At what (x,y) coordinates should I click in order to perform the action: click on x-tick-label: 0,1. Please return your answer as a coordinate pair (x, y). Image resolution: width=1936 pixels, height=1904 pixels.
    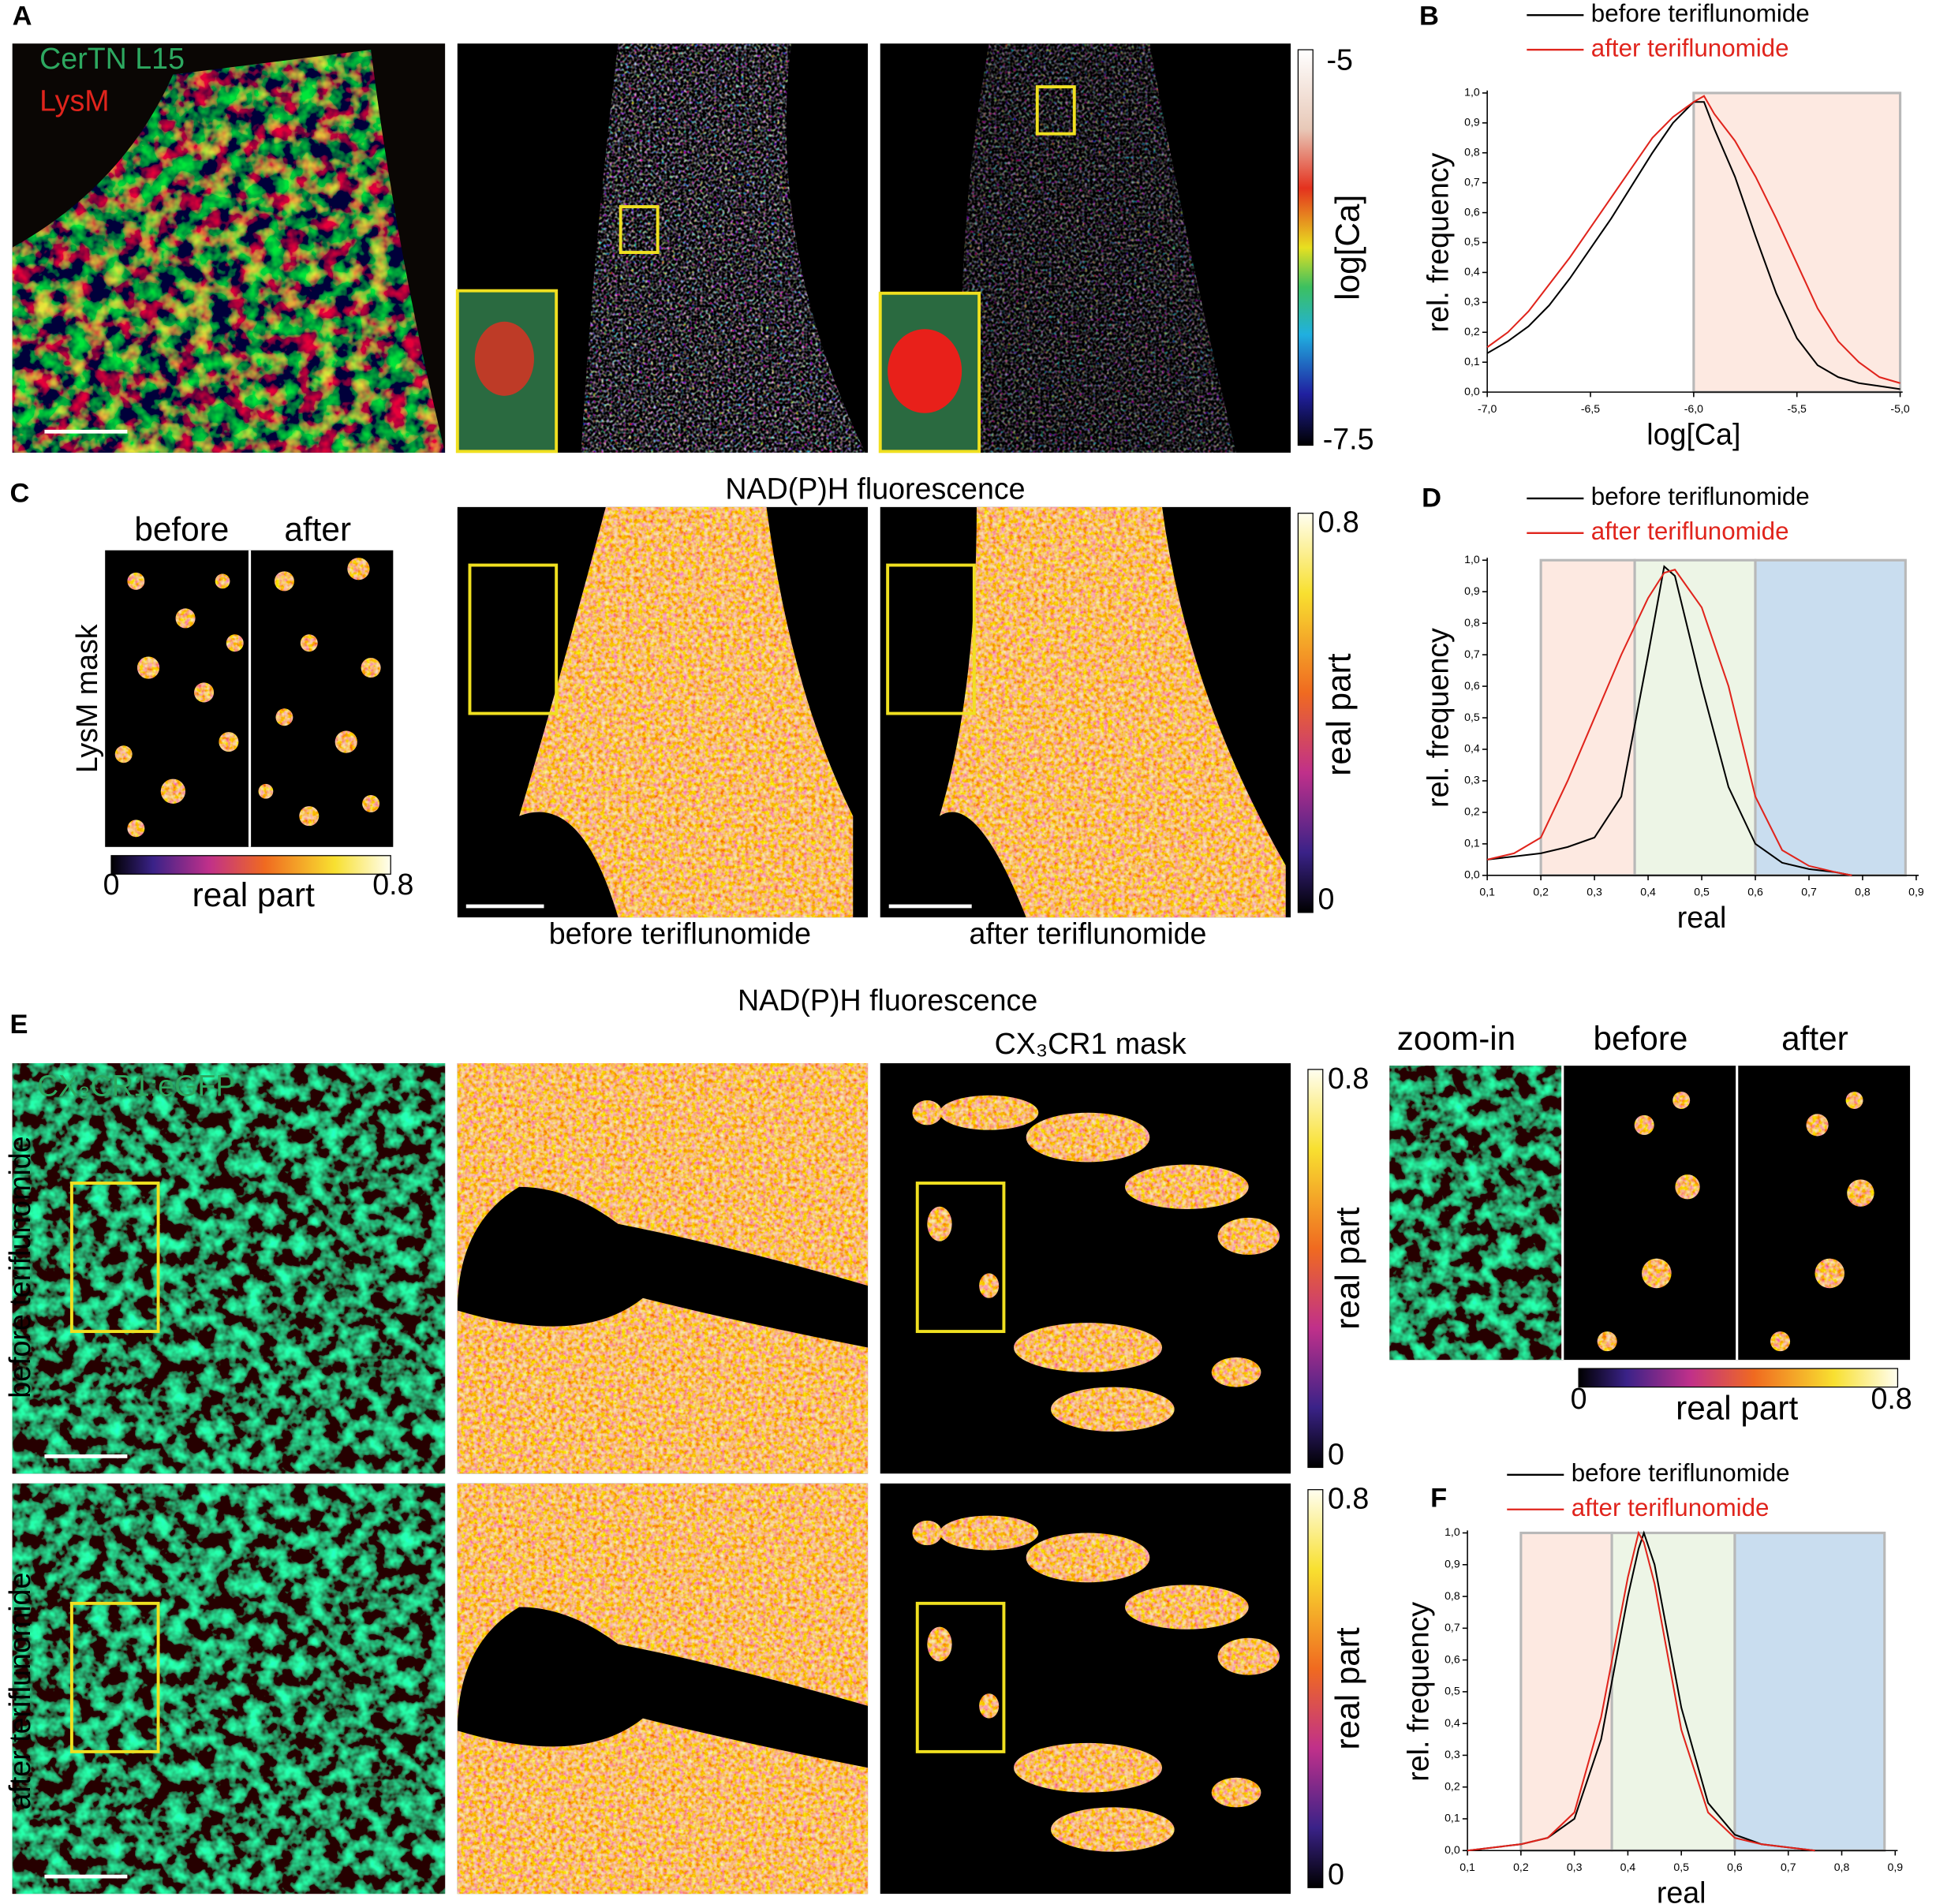
    Looking at the image, I should click on (1467, 1867).